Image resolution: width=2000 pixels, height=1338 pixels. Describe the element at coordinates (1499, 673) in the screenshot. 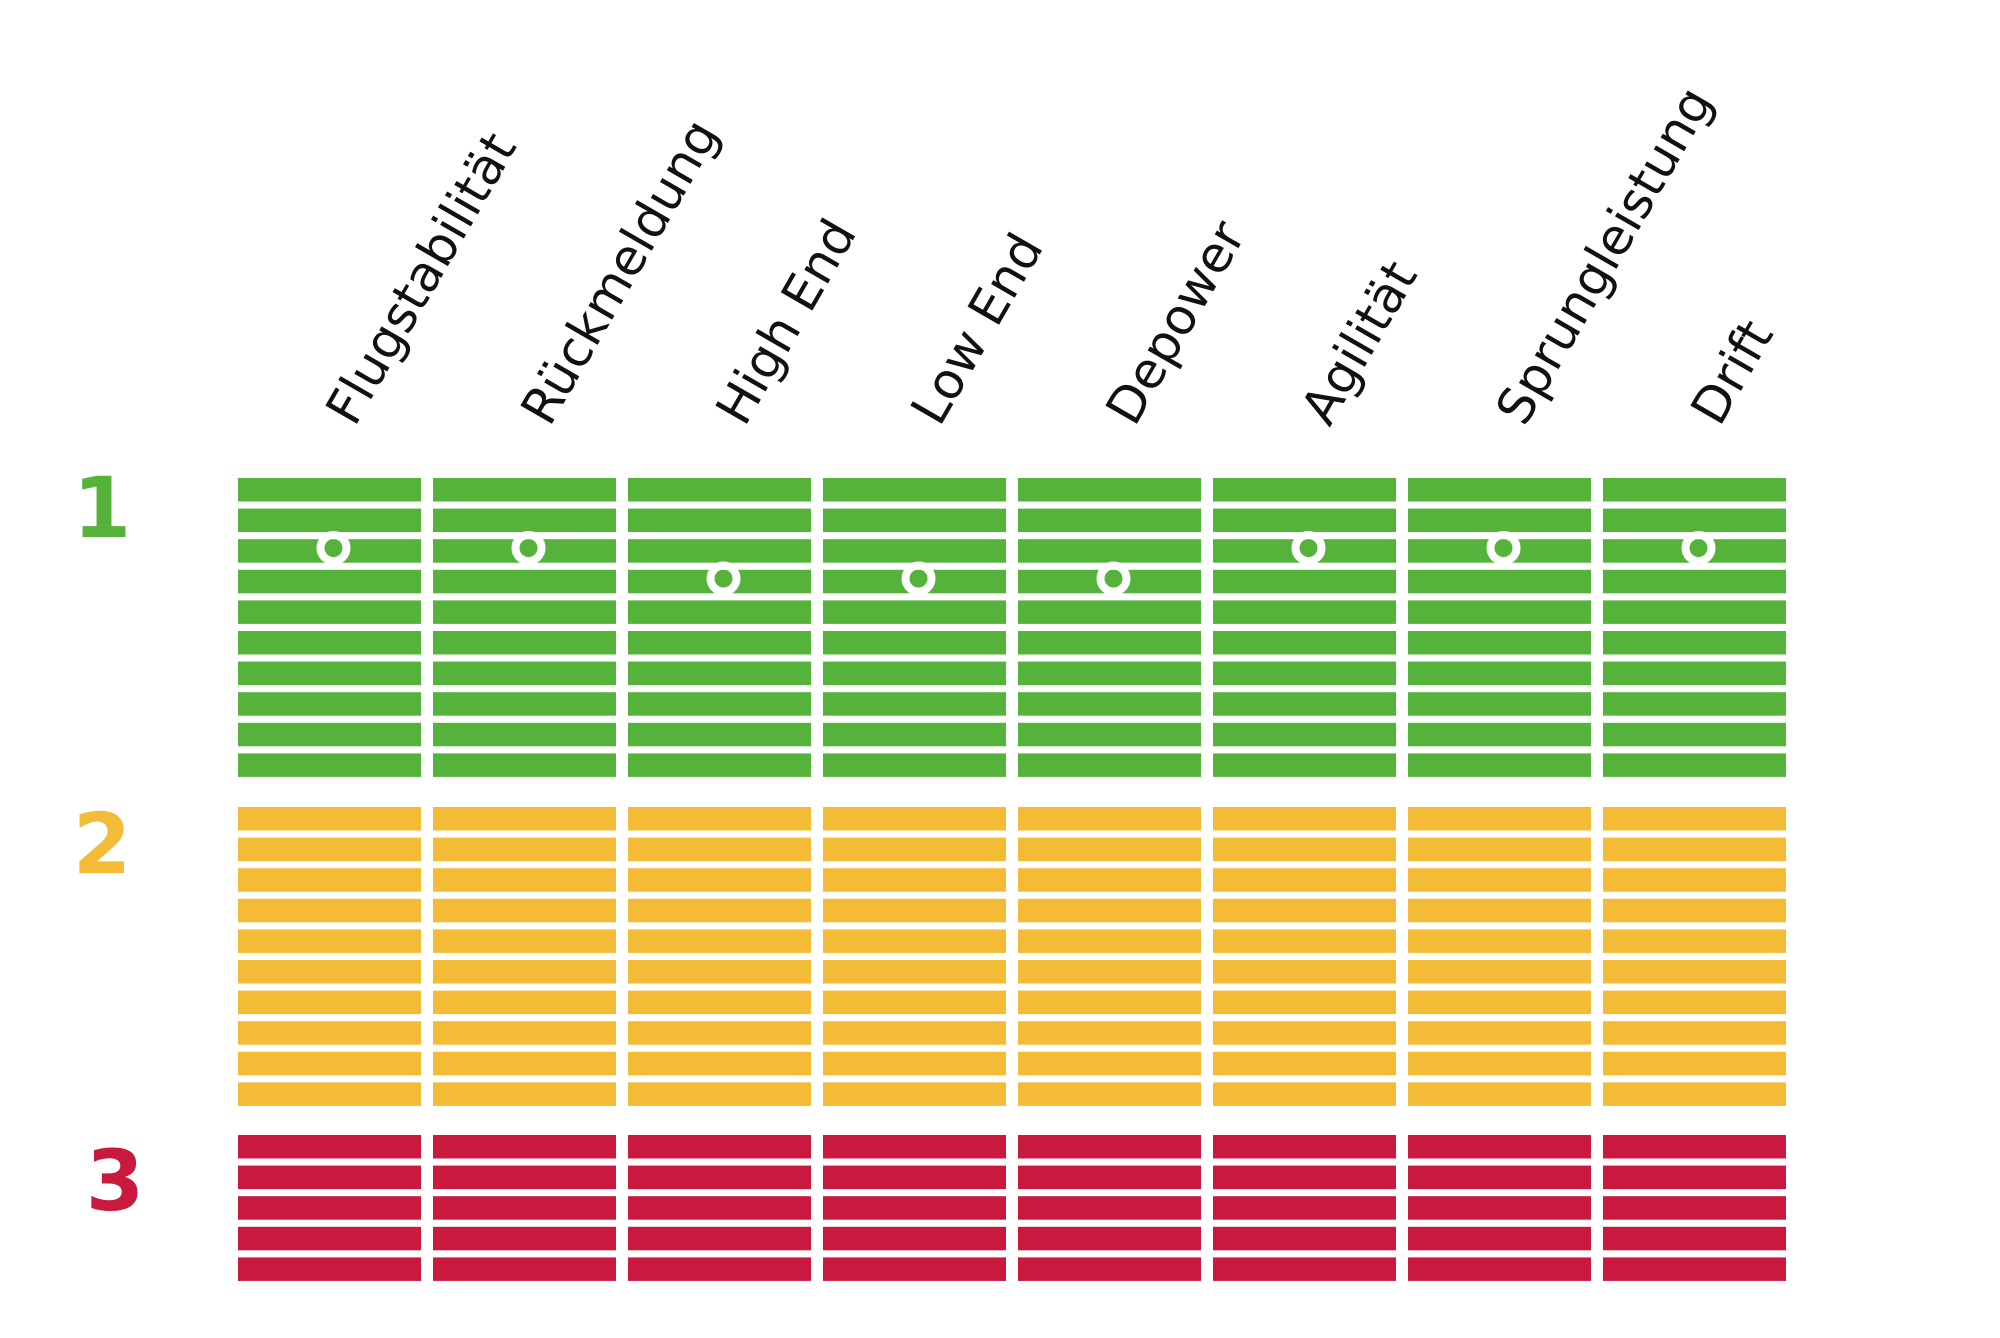

I see `segment-g1-r7-c7` at that location.